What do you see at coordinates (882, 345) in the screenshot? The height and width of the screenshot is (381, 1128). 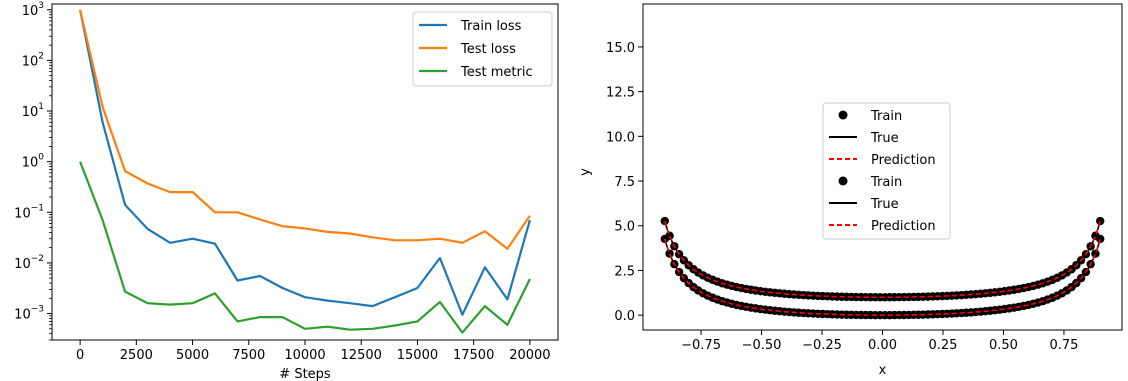 I see `x-tick-label: 0.00` at bounding box center [882, 345].